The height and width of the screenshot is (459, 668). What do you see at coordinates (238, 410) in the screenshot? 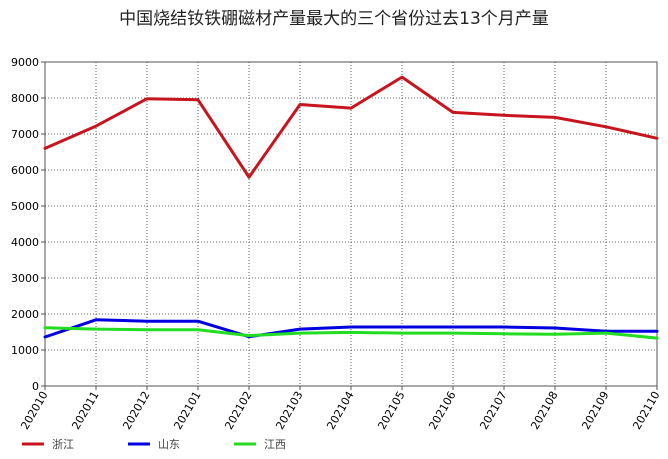
I see `x-tick-label: 202102` at bounding box center [238, 410].